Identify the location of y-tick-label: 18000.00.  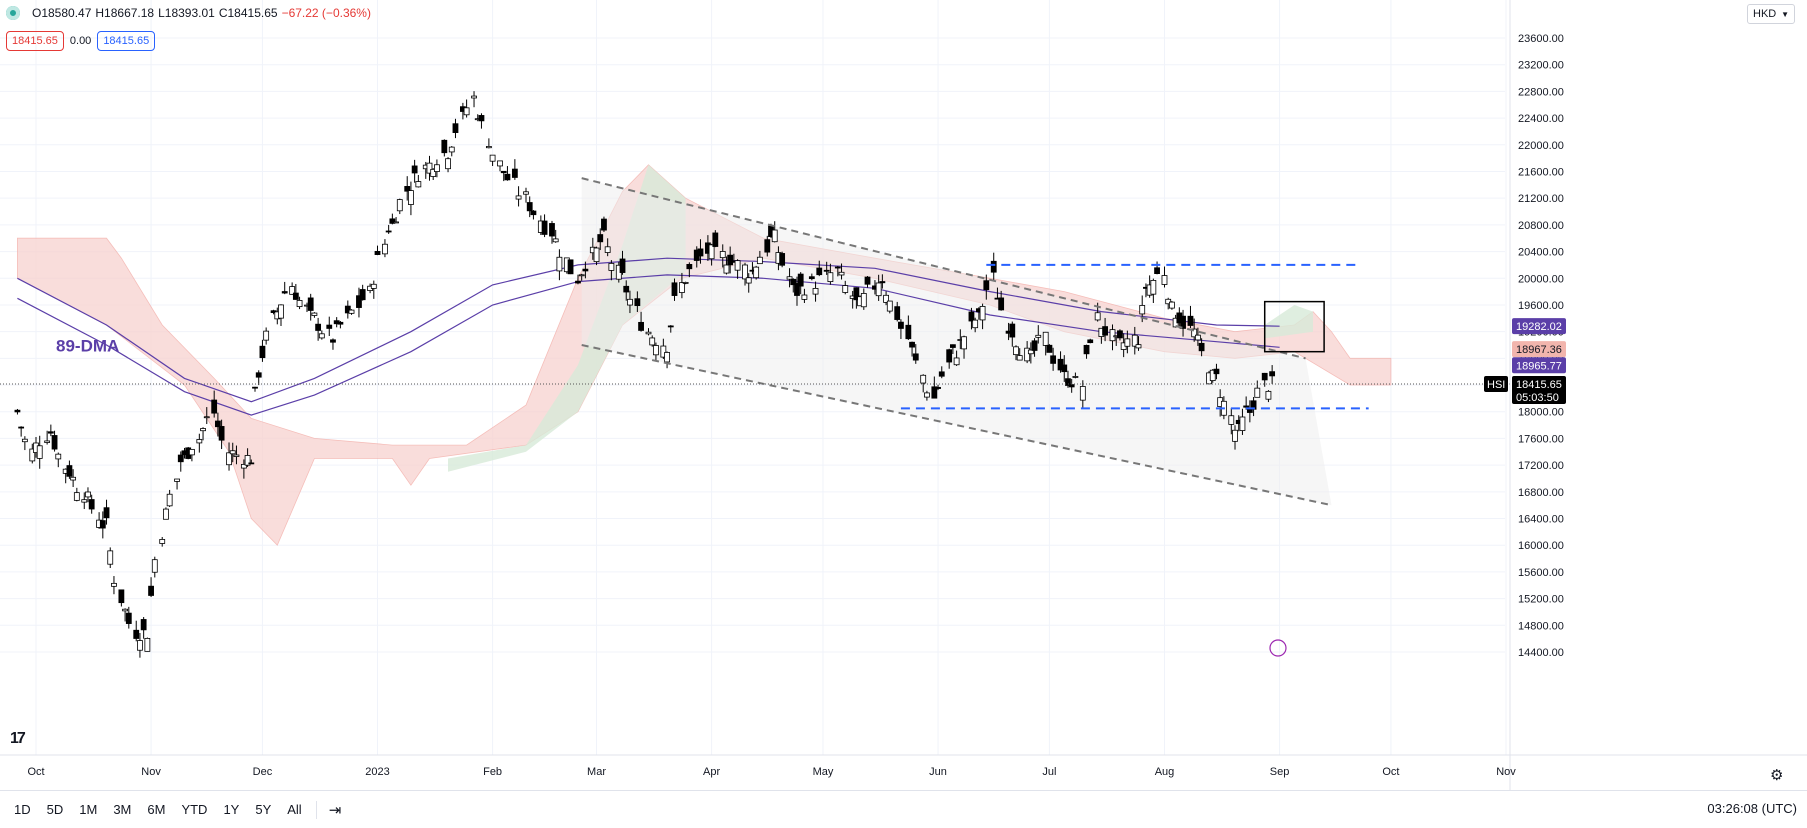
(1541, 413).